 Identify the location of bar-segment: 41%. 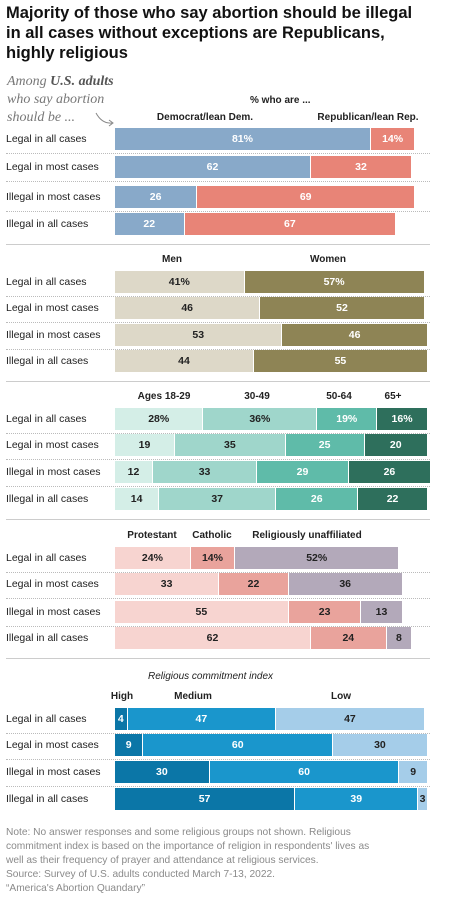
(180, 282).